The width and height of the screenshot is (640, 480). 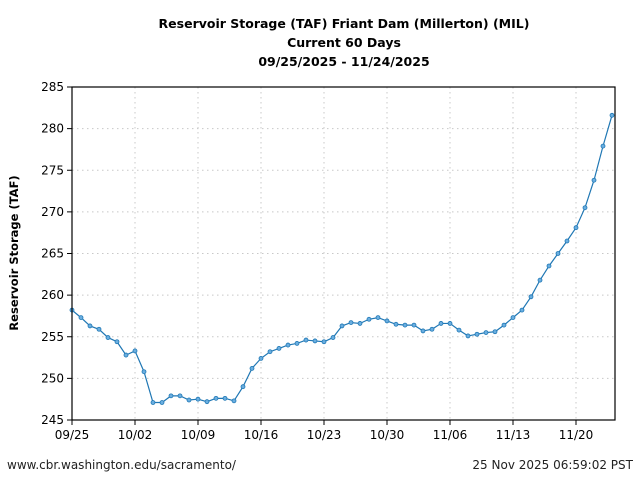 What do you see at coordinates (52, 170) in the screenshot?
I see `y-tick-label: 275` at bounding box center [52, 170].